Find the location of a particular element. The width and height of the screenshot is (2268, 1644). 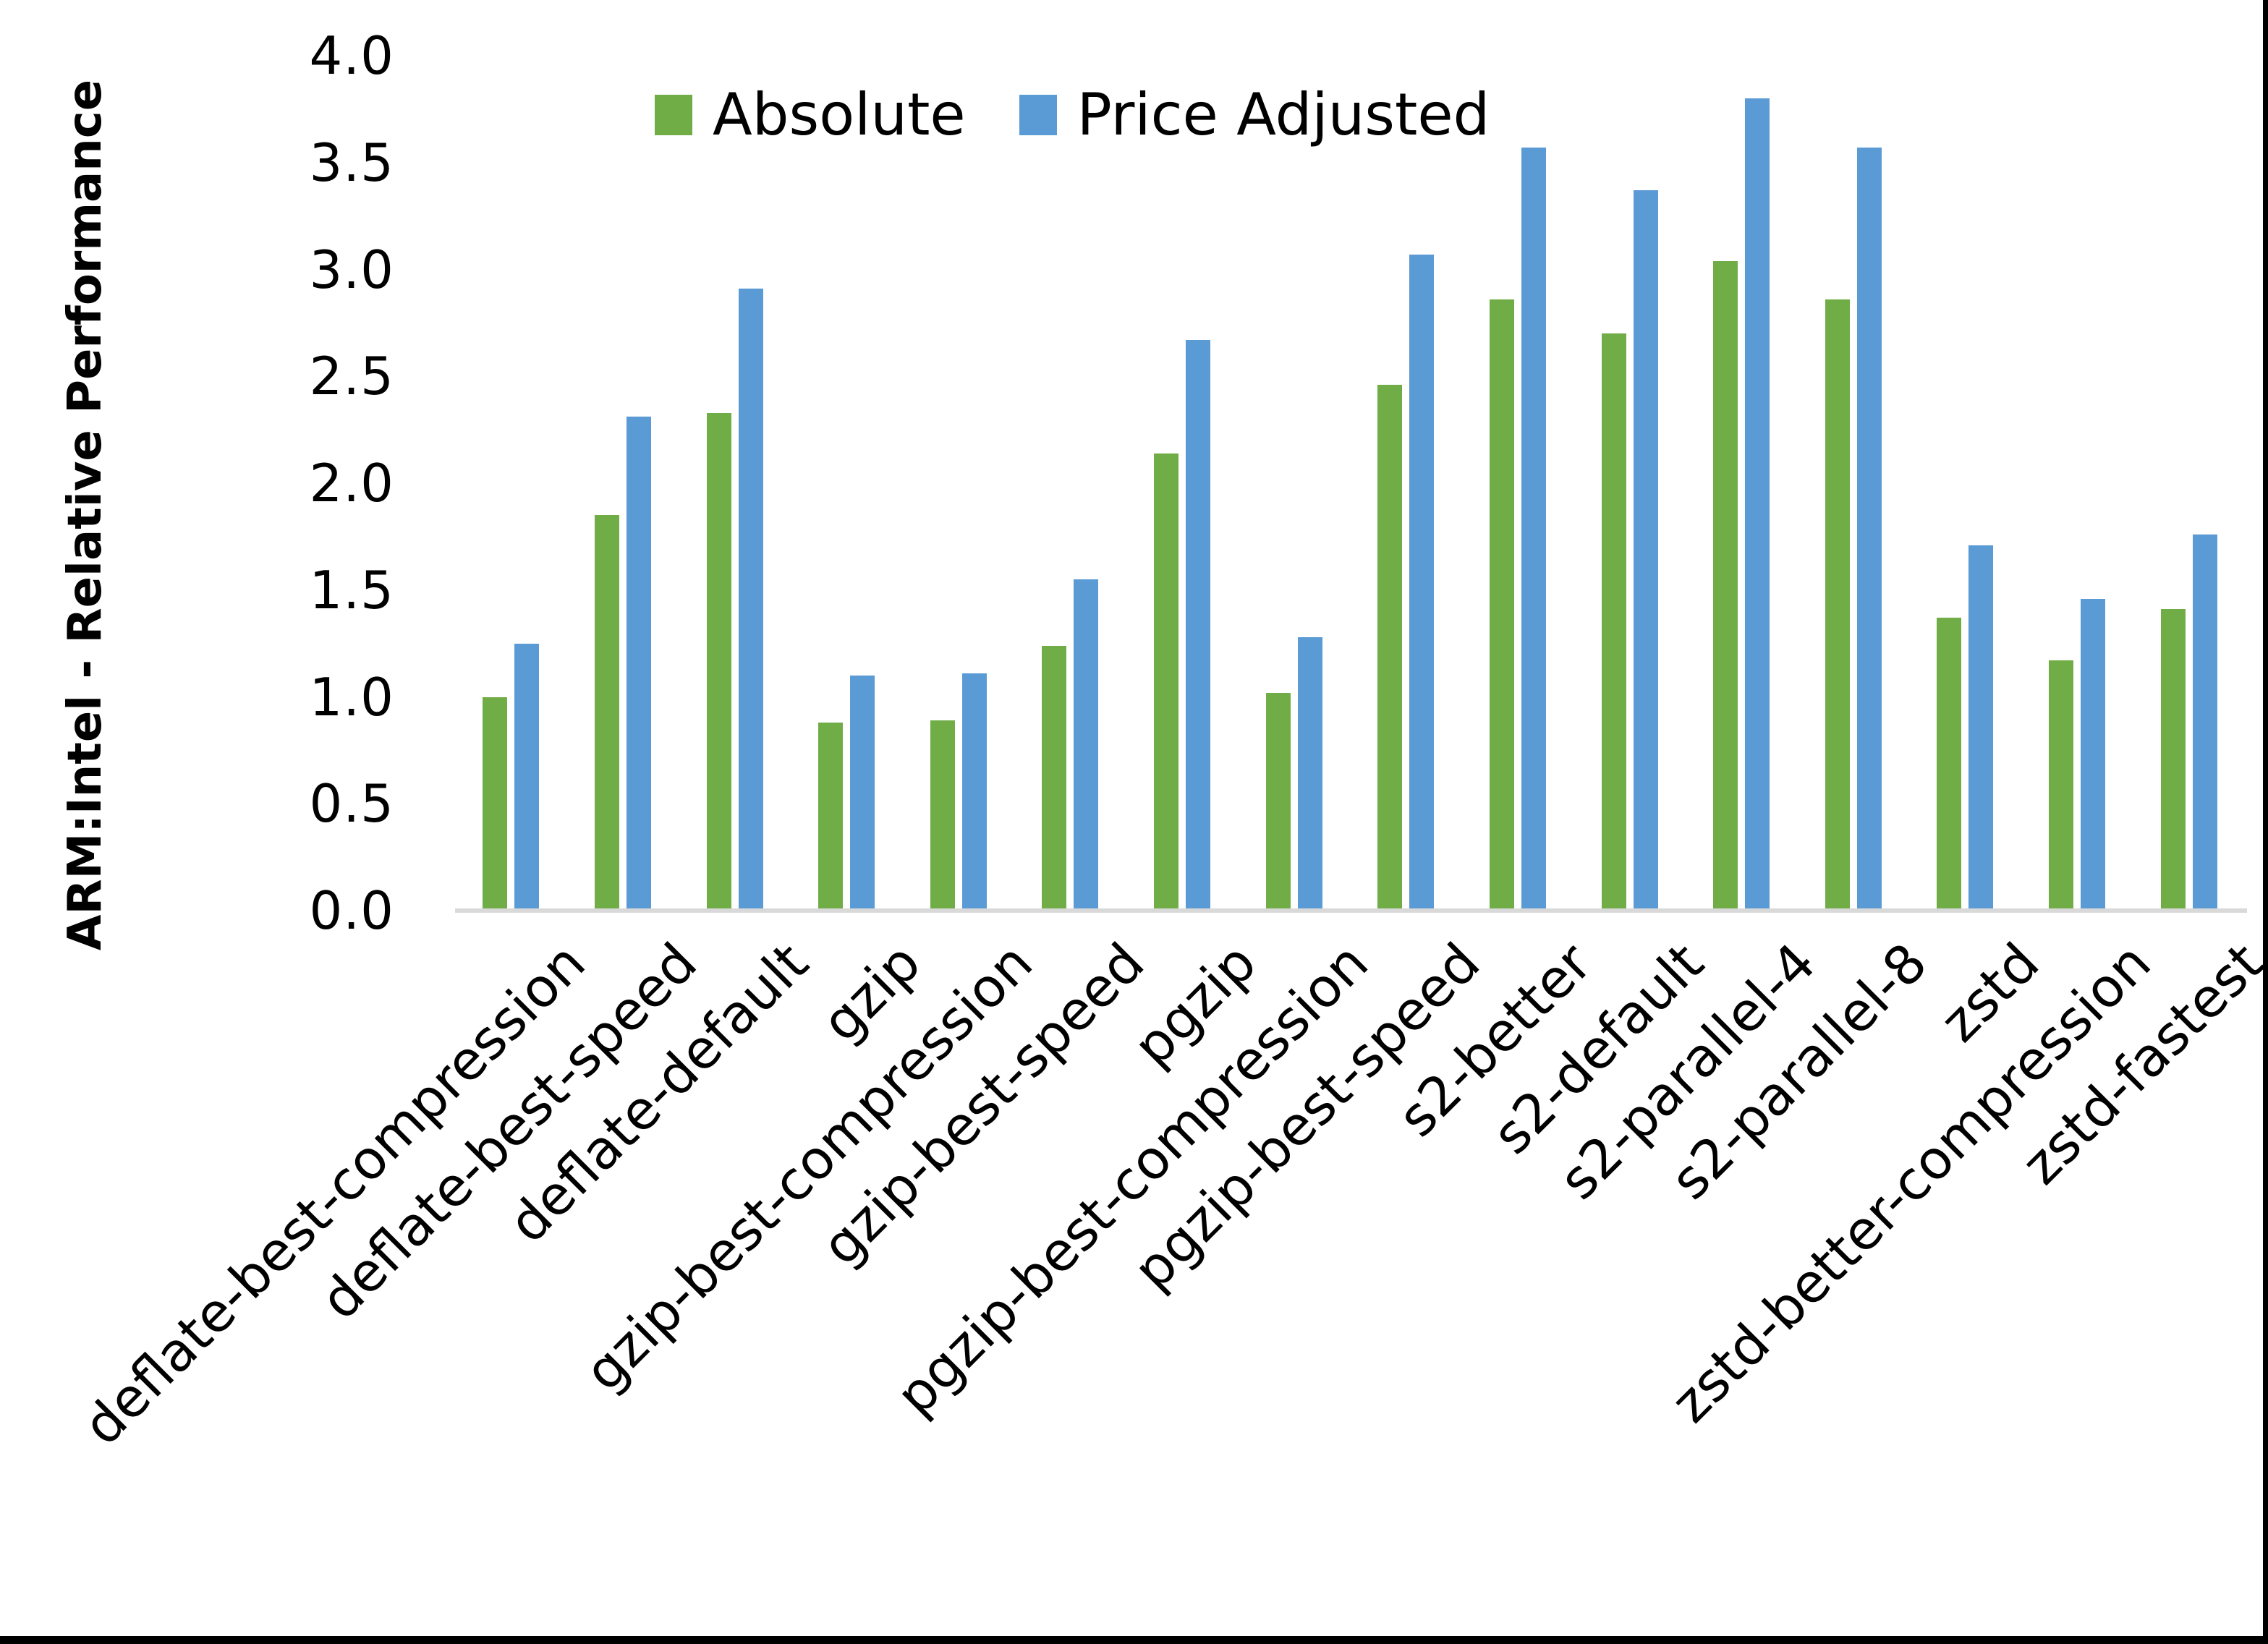

bar-price-adjusted-deflate-best-speed is located at coordinates (638, 664).